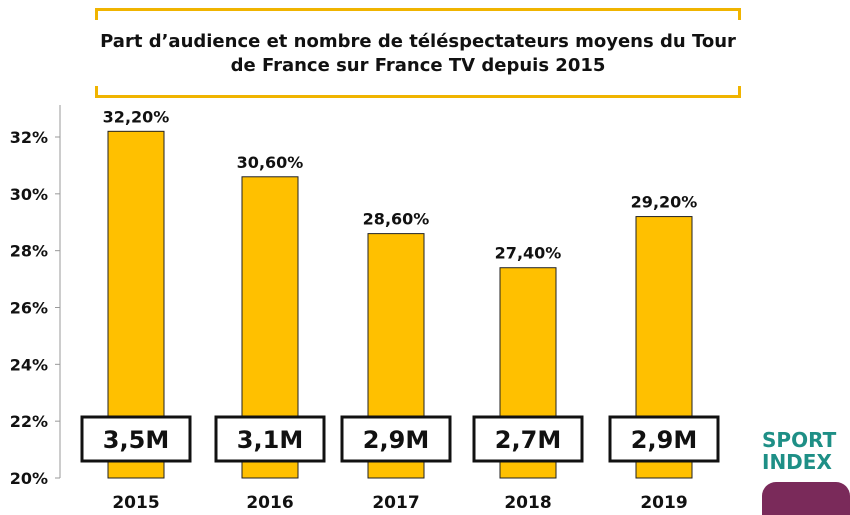  I want to click on y-tick-label: 26%, so click(29, 308).